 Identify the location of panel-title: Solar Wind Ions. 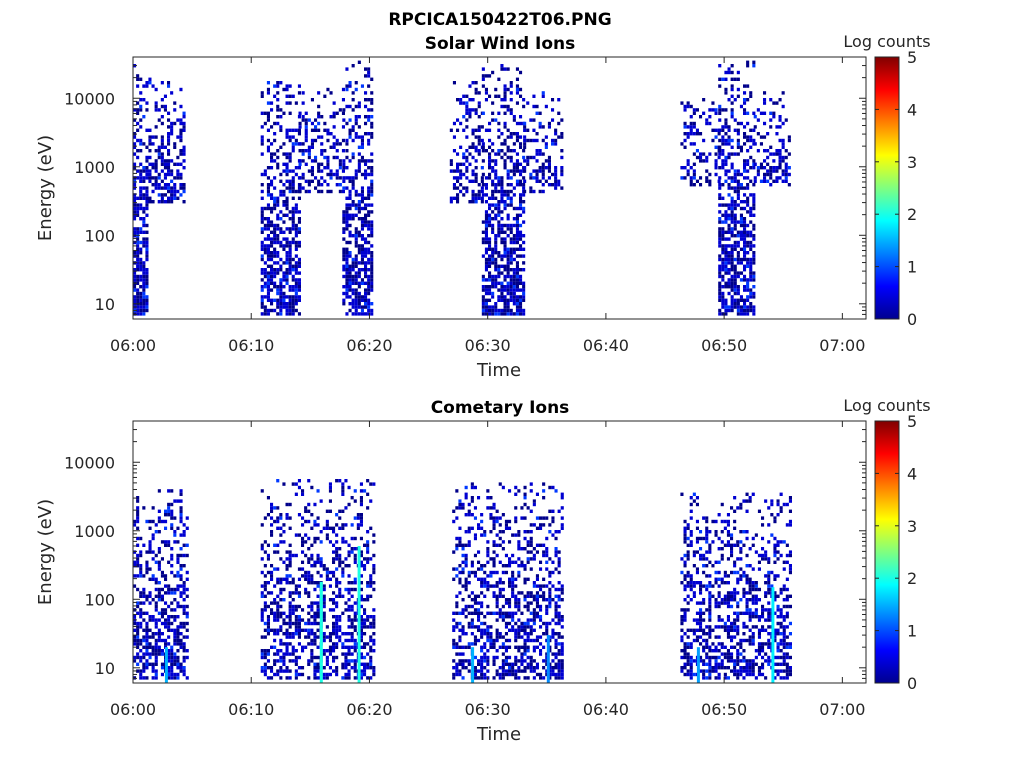
(500, 44).